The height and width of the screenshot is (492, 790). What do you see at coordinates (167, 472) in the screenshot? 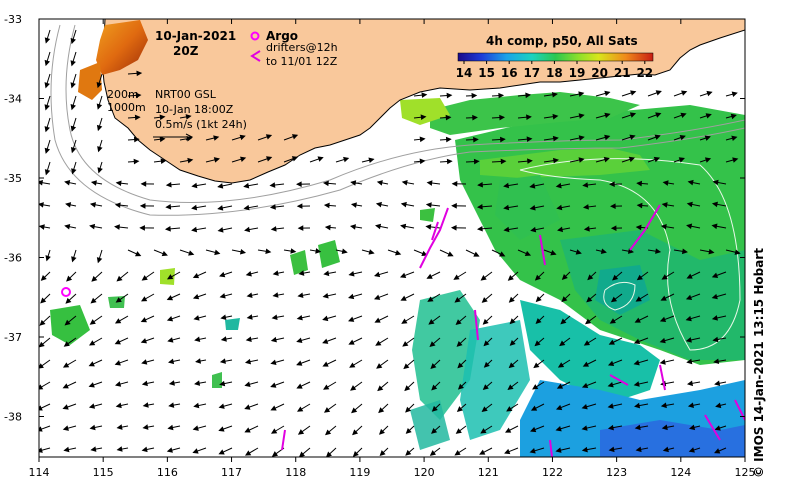
I see `lon-tick-label: 116` at bounding box center [167, 472].